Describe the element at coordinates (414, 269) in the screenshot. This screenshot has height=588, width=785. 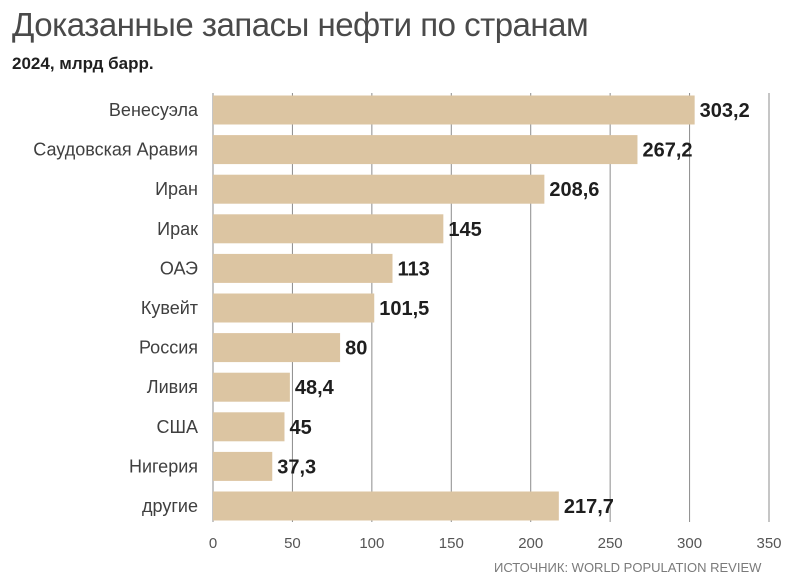
I see `value-label: 113` at that location.